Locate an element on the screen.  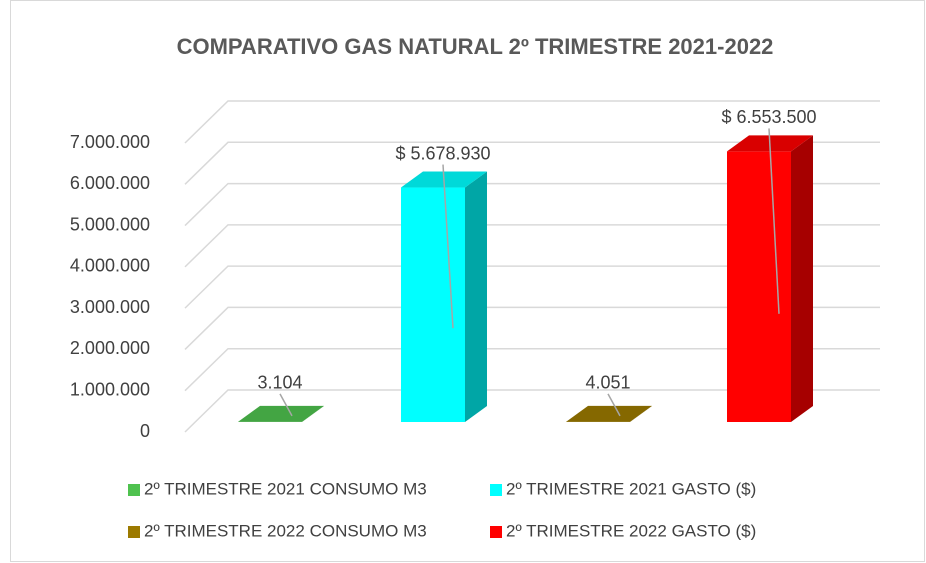
y-tick-label: 4.000.000 is located at coordinates (110, 266).